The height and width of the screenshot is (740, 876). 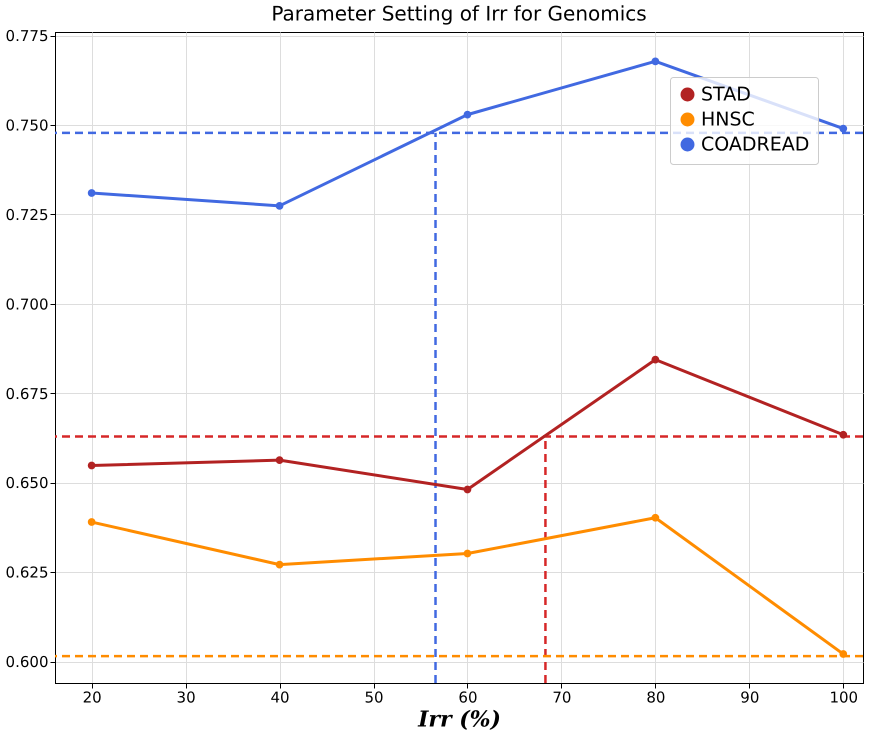 What do you see at coordinates (459, 14) in the screenshot?
I see `chart-title: Parameter Setting of Irr for Genomics` at bounding box center [459, 14].